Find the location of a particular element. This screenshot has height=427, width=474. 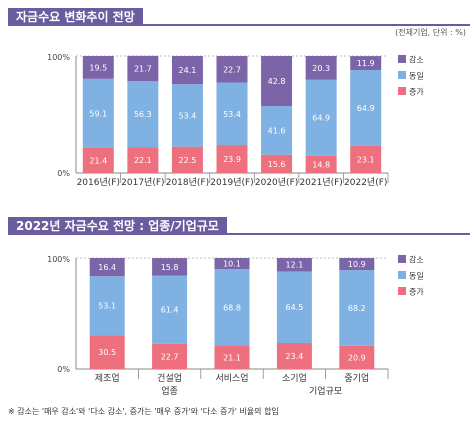

chart2-bar-증가-0 is located at coordinates (107, 352).